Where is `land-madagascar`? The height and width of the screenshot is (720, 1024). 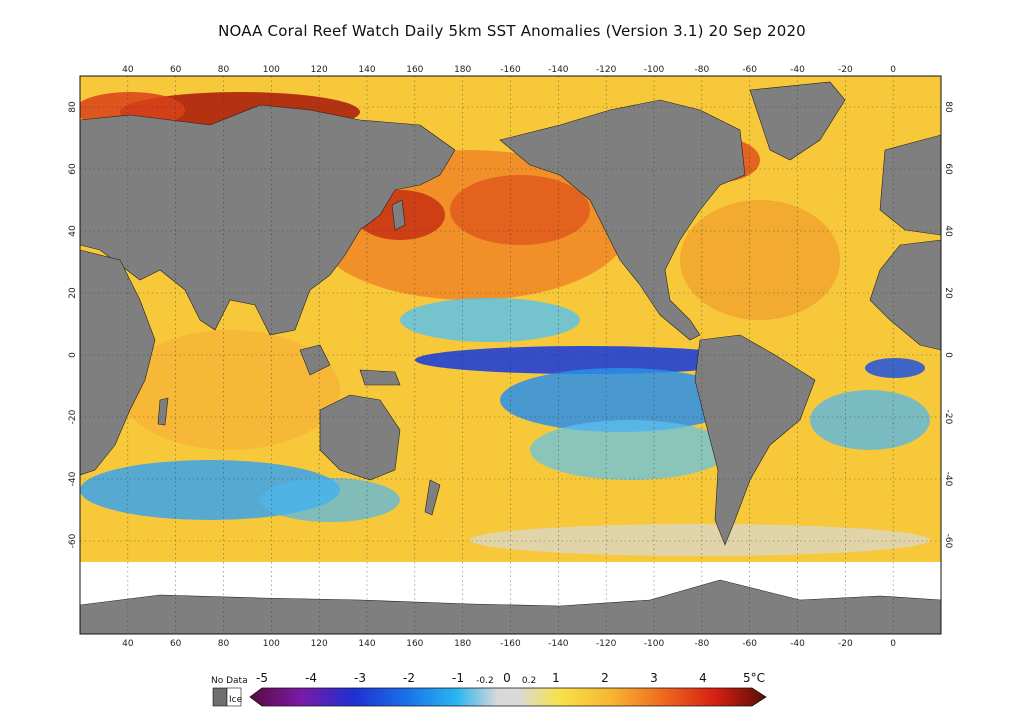
land-madagascar is located at coordinates (163, 411).